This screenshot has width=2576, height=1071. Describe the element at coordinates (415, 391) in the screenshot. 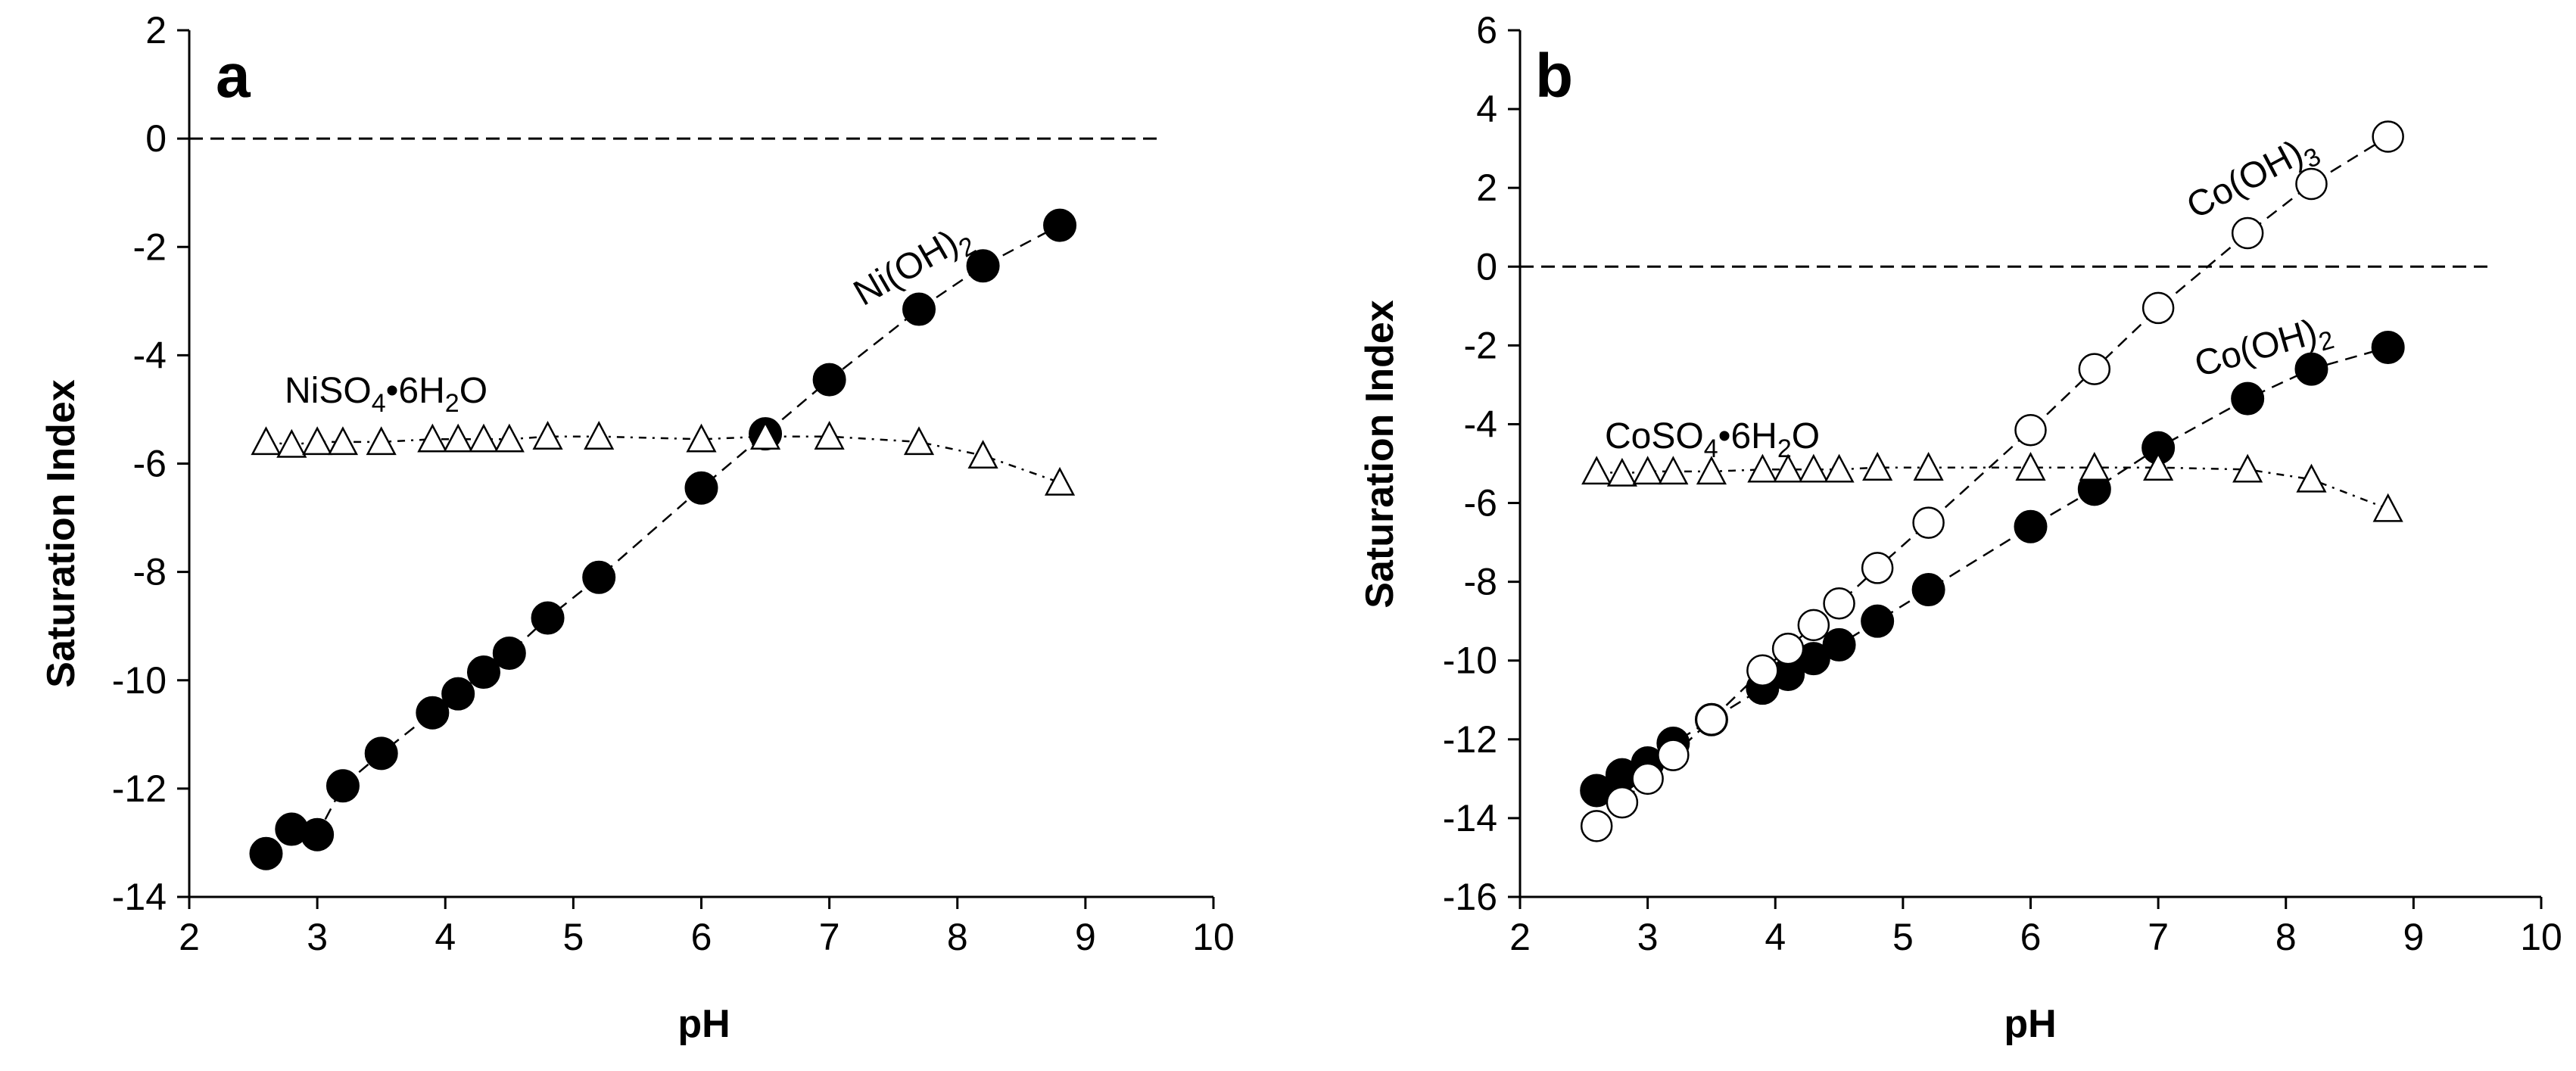

I see `panel-a-niso4-label-tail: •6H` at that location.